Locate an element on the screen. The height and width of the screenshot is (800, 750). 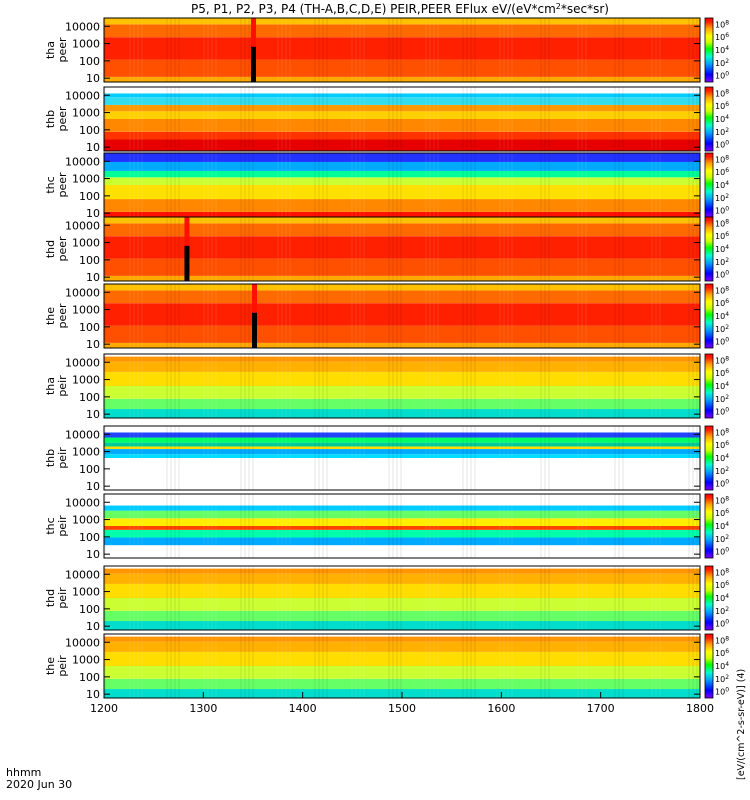
probe-label: thd is located at coordinates (50, 598).